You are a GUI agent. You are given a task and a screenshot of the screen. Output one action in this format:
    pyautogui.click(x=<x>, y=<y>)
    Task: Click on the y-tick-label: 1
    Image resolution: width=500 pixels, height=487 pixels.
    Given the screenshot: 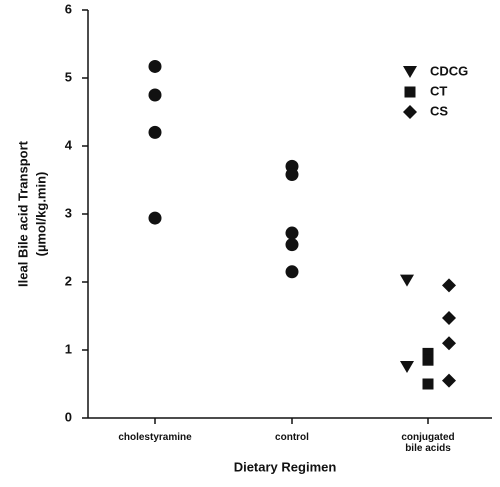 What is the action you would take?
    pyautogui.click(x=68, y=348)
    